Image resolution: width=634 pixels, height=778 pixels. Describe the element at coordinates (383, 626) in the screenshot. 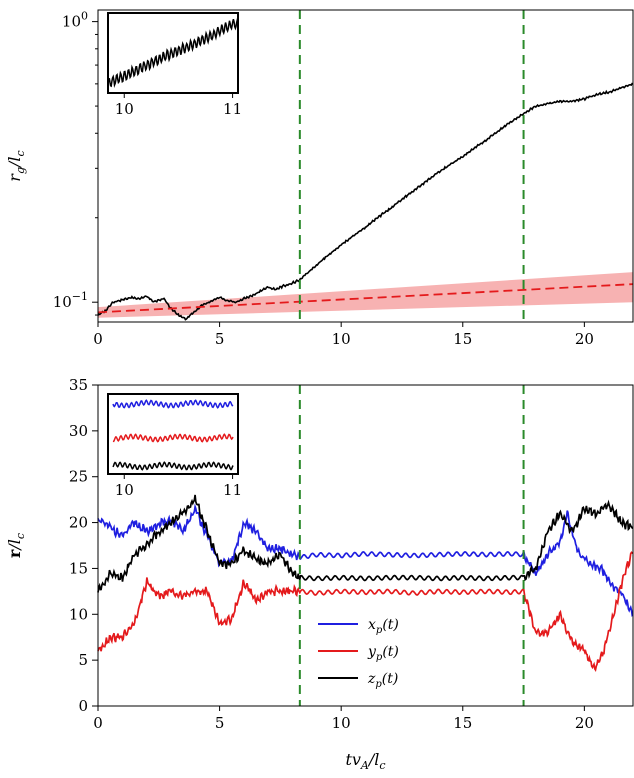

I see `legend-label: xp(t)` at that location.